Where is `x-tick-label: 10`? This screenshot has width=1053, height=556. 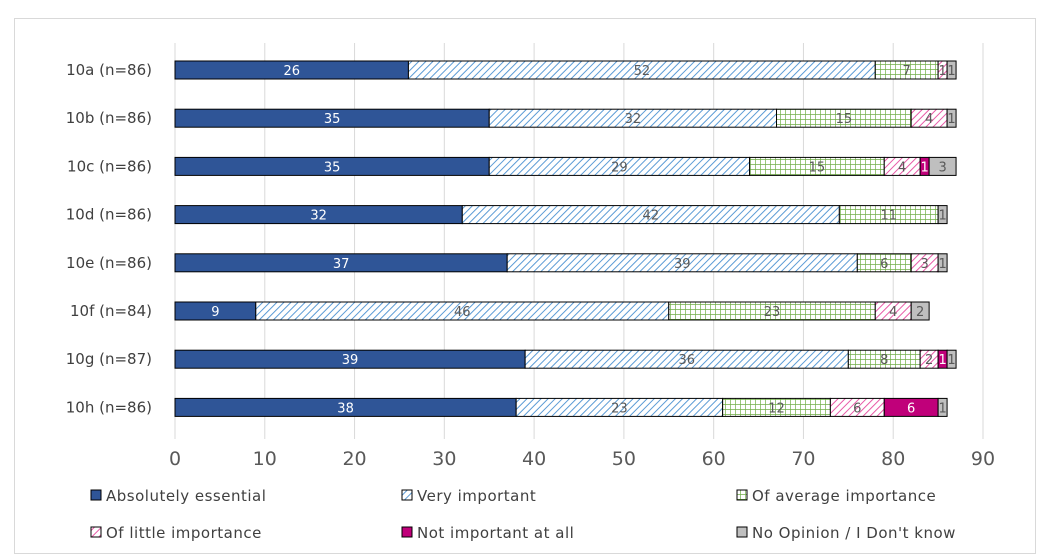
x-tick-label: 10 is located at coordinates (265, 459).